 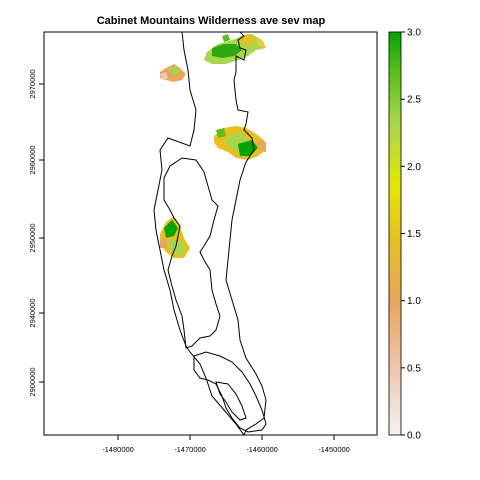 I want to click on x-tick-label: -1460000, so click(x=262, y=449).